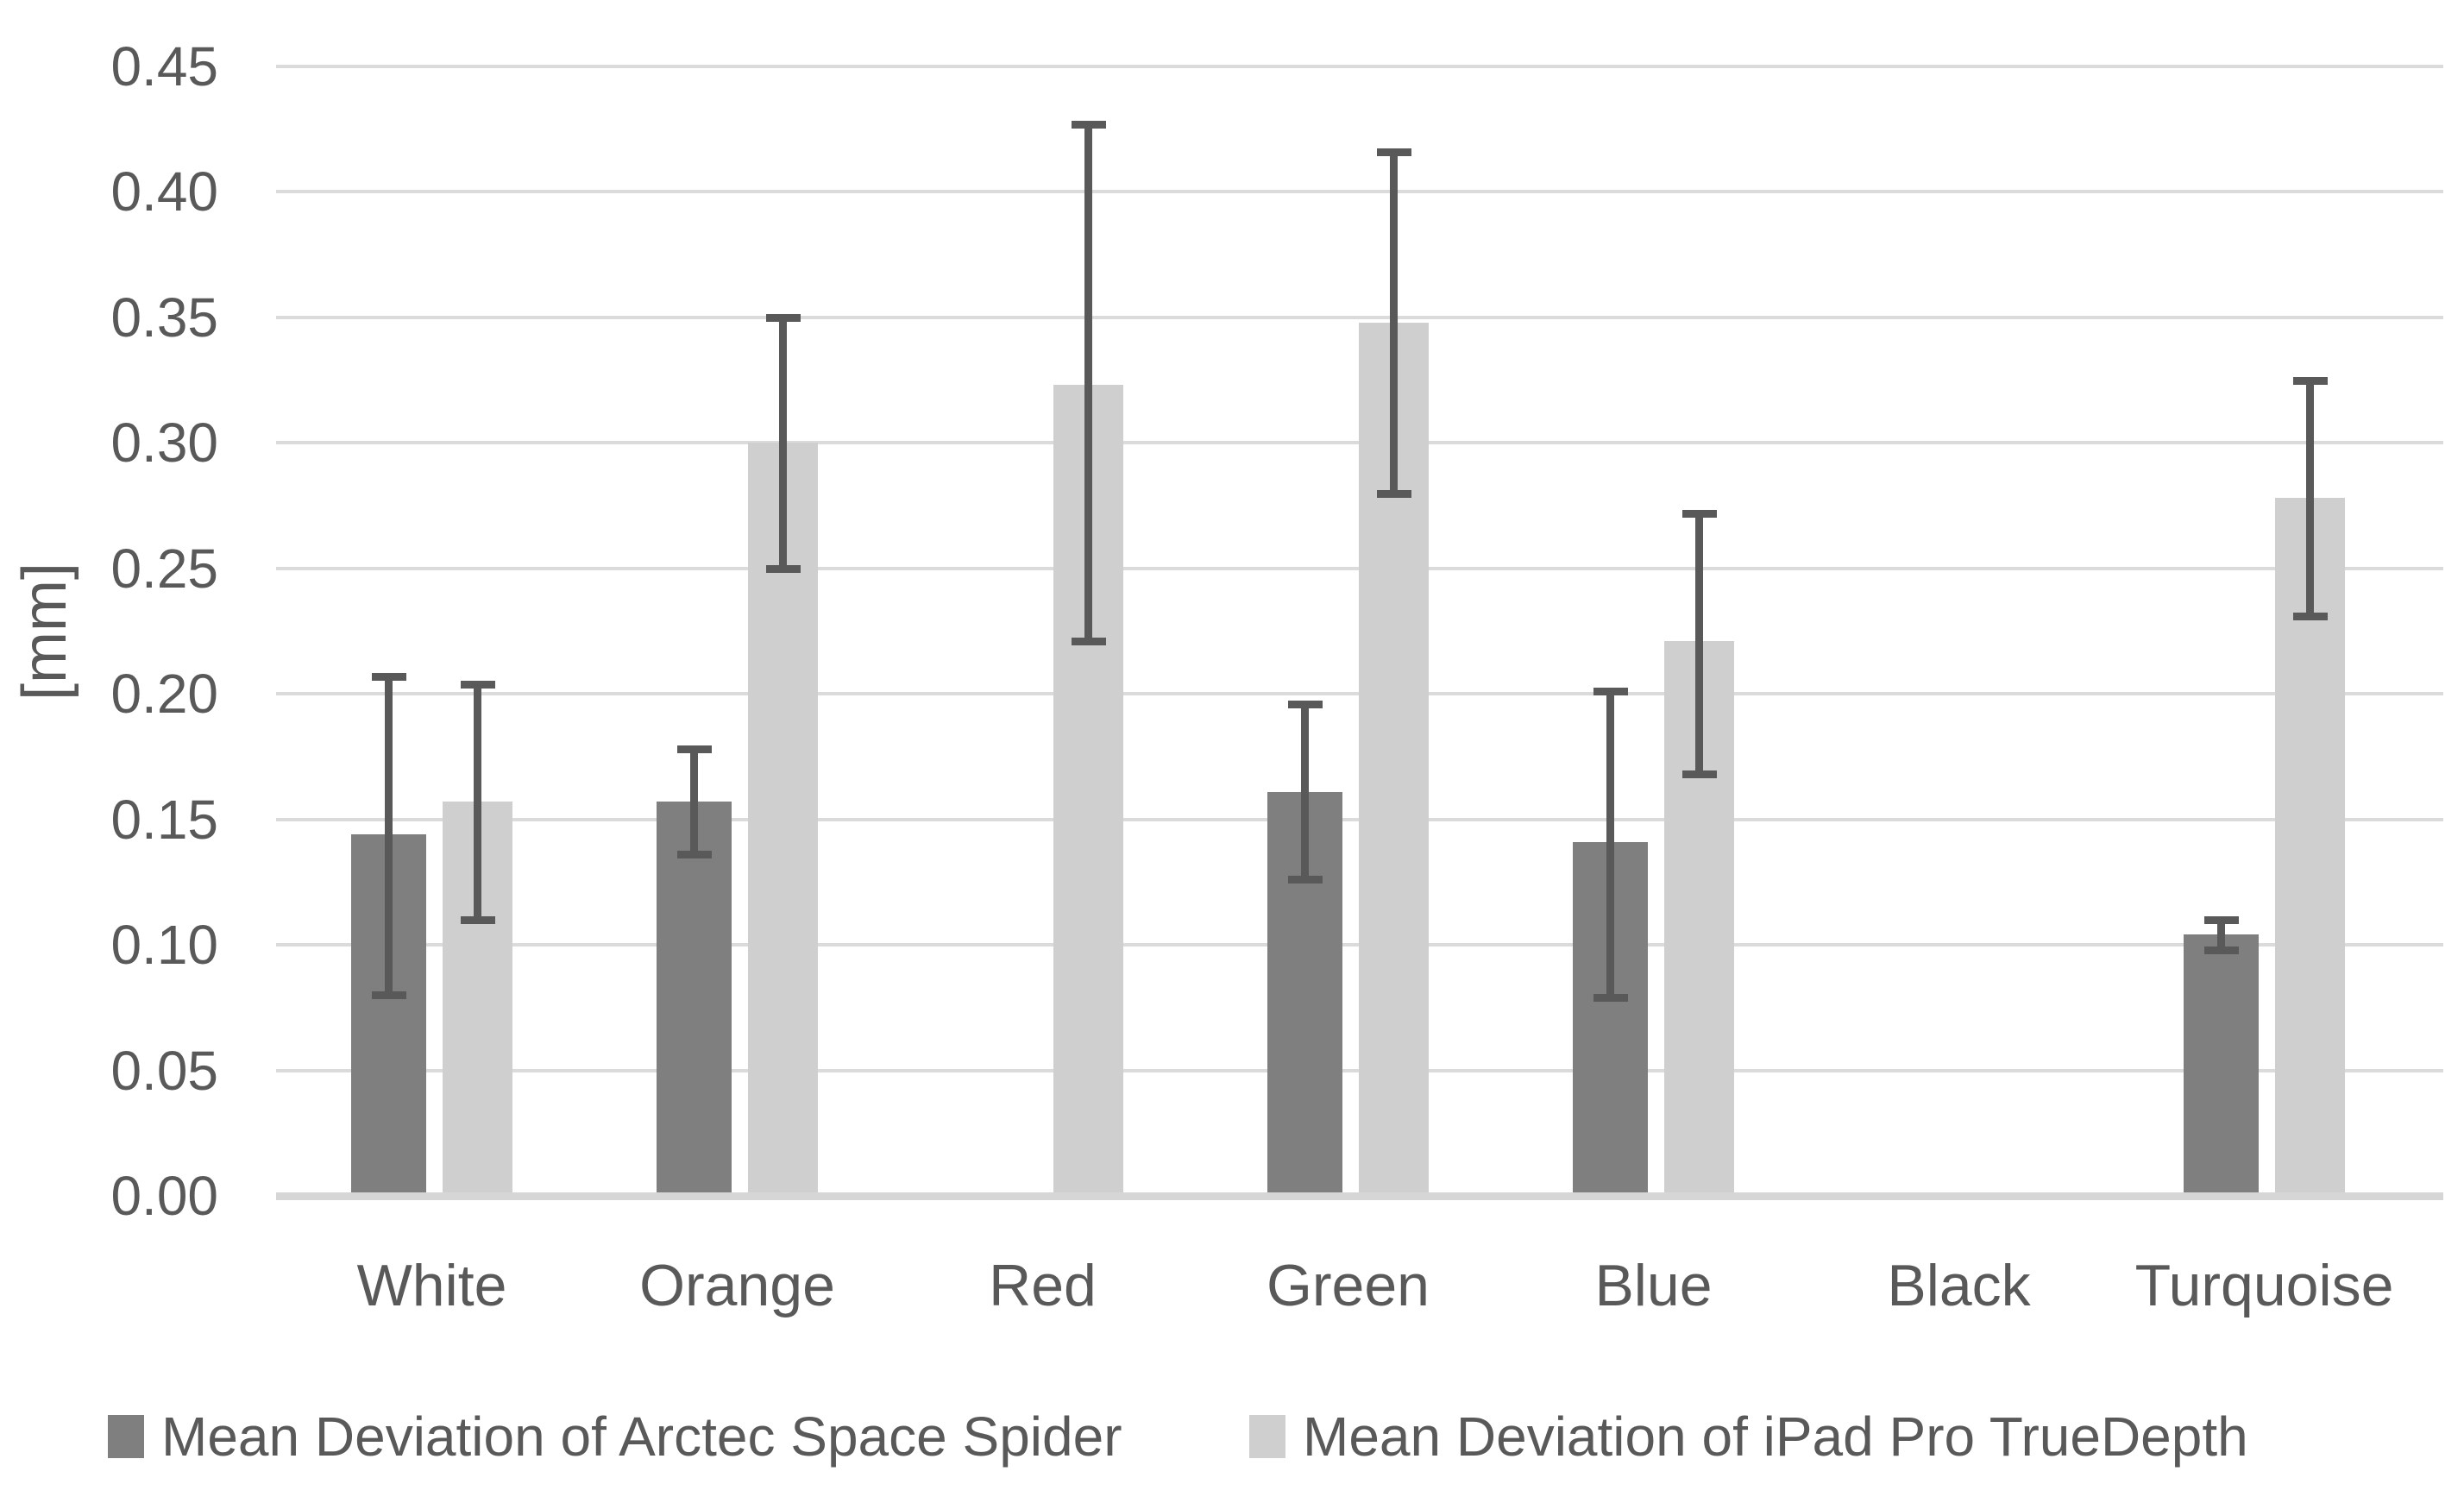  Describe the element at coordinates (164, 945) in the screenshot. I see `y-axis-tick-label: 0.10` at that location.